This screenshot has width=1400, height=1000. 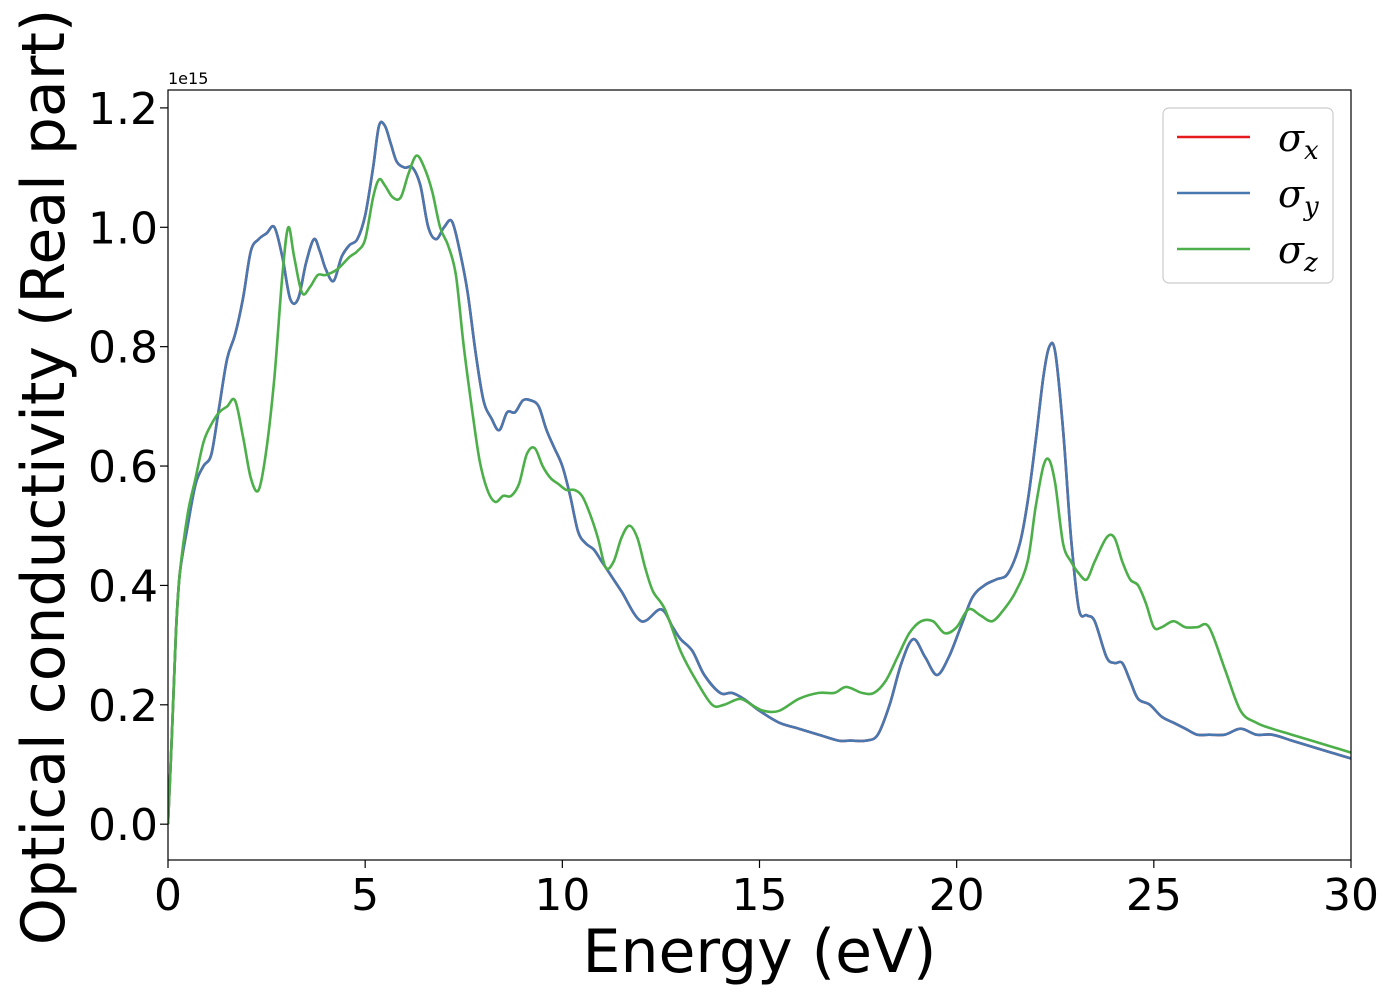 I want to click on y-tick-label: 0.2, so click(x=123, y=706).